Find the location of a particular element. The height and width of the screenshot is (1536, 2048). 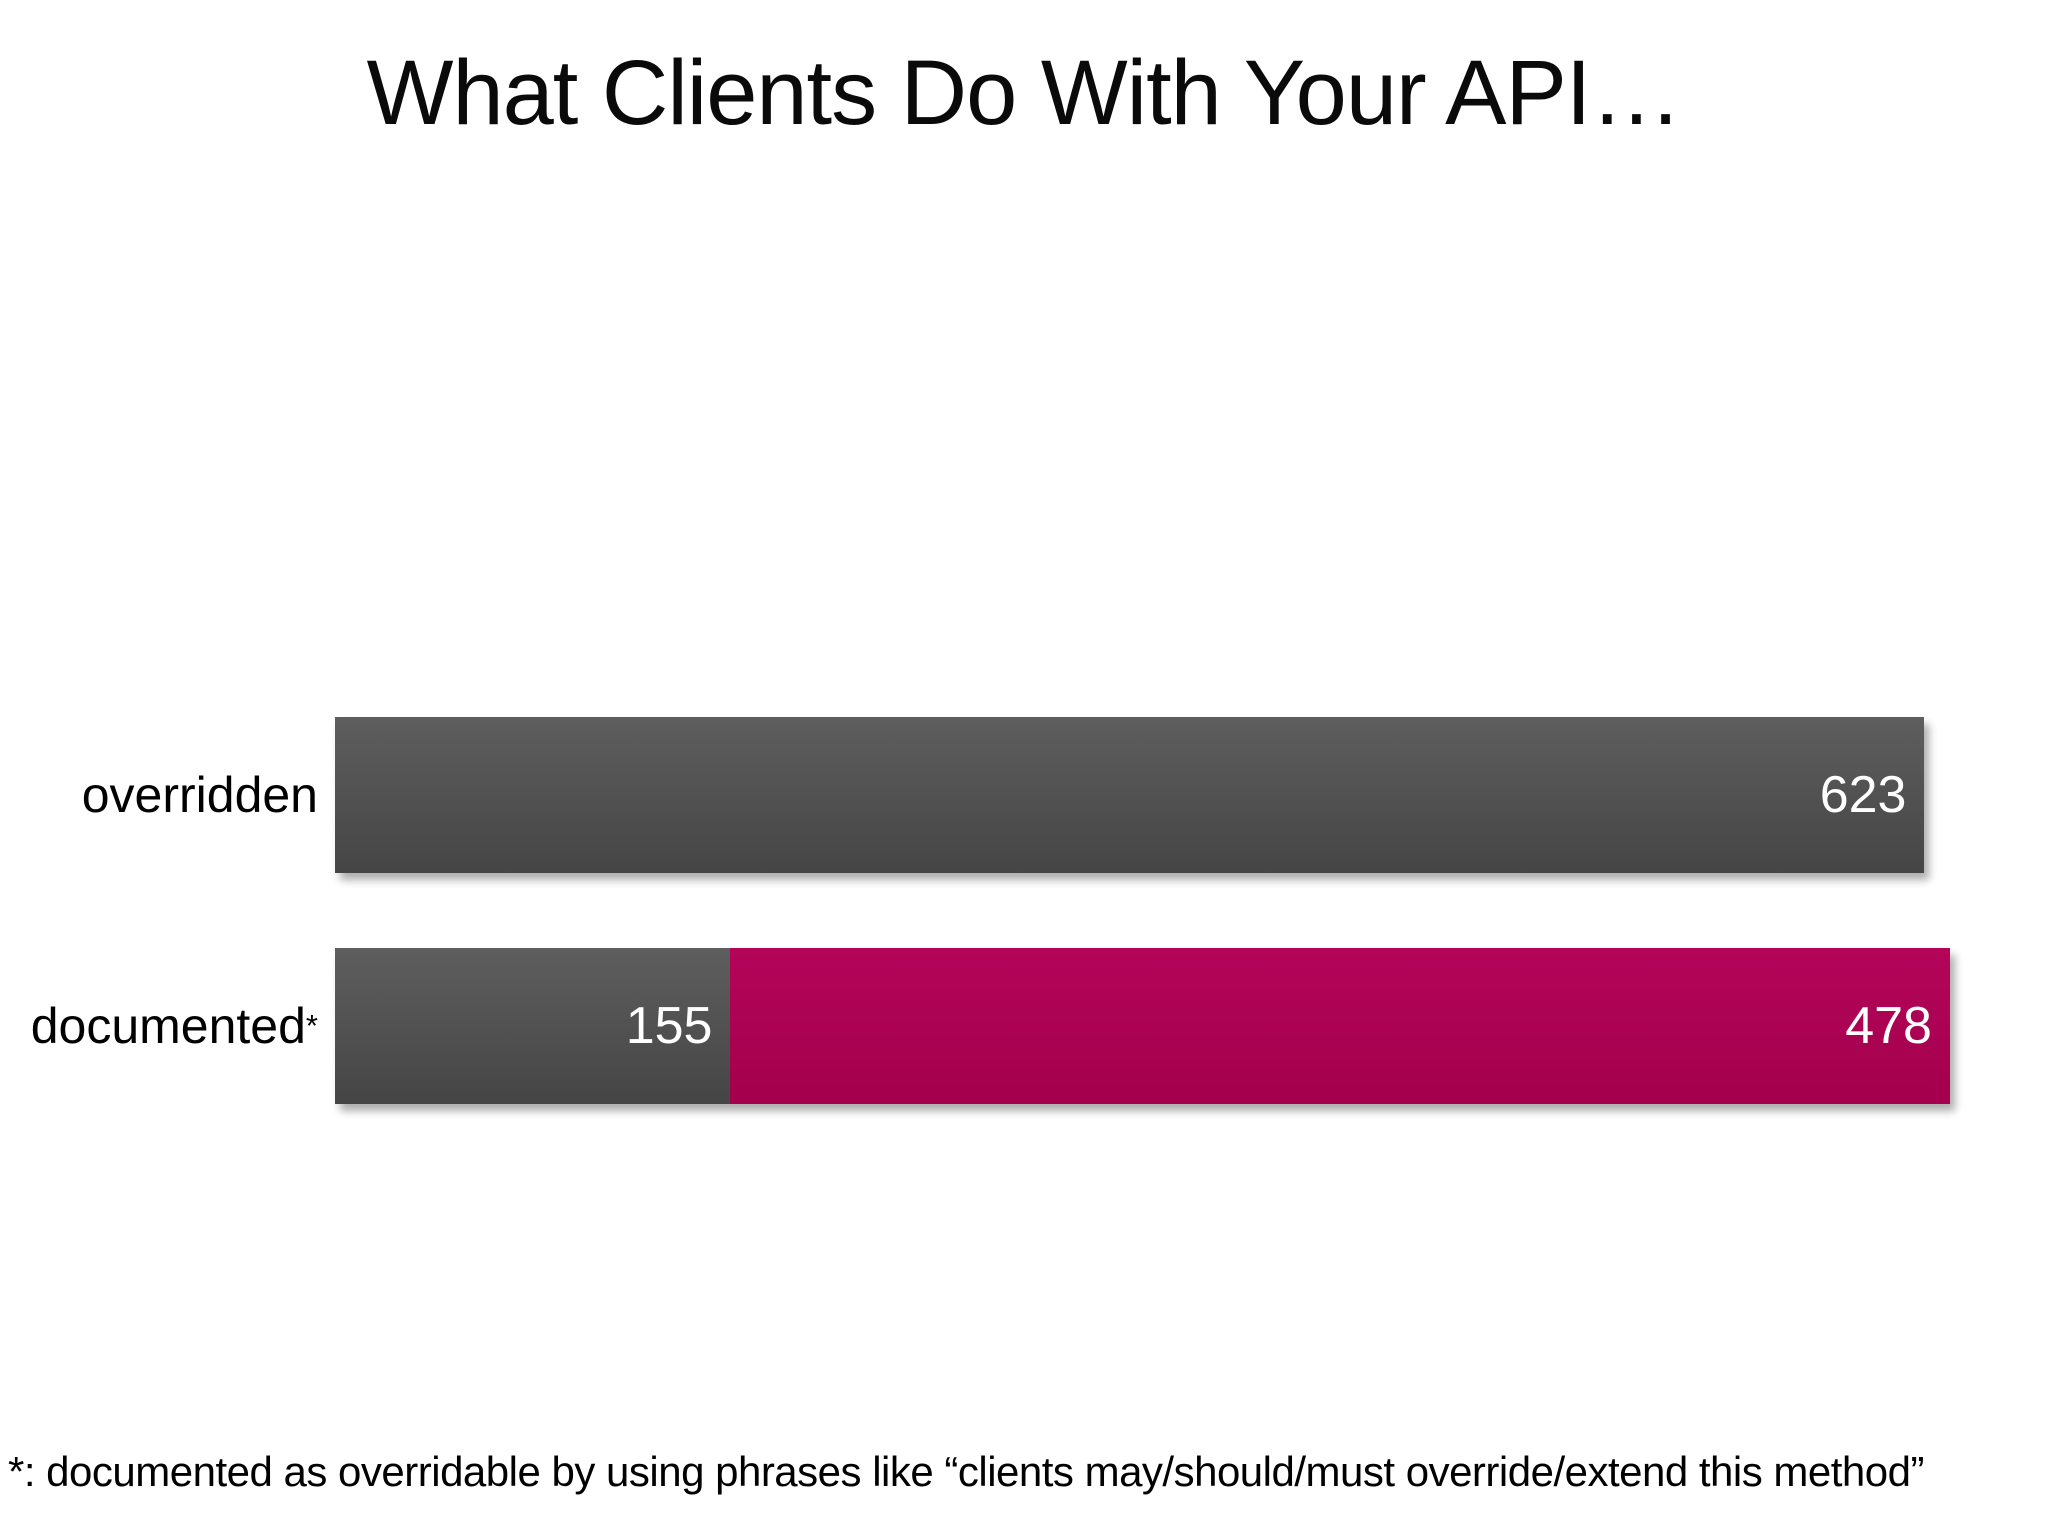

category-label-text: documented is located at coordinates (168, 1026).